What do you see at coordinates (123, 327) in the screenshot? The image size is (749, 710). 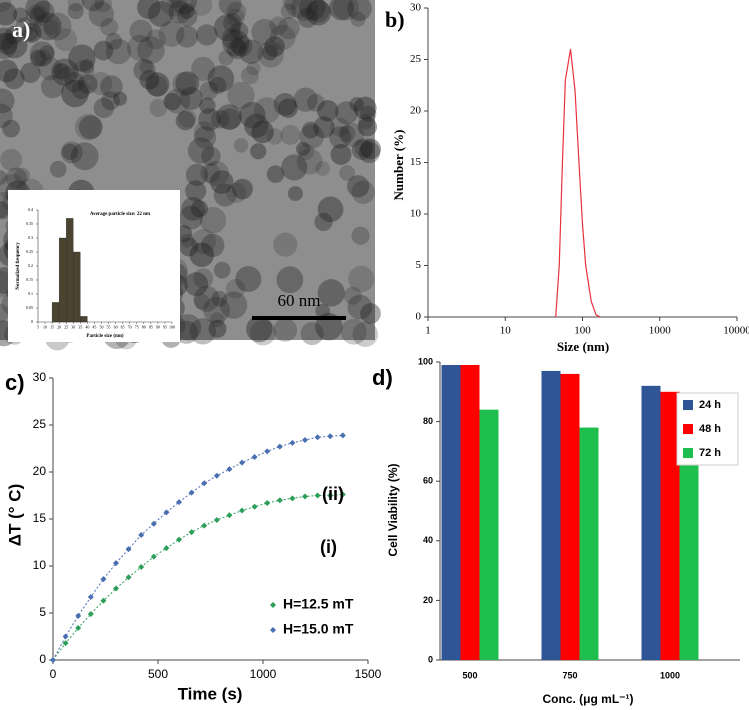 I see `x-tick-label: 65` at bounding box center [123, 327].